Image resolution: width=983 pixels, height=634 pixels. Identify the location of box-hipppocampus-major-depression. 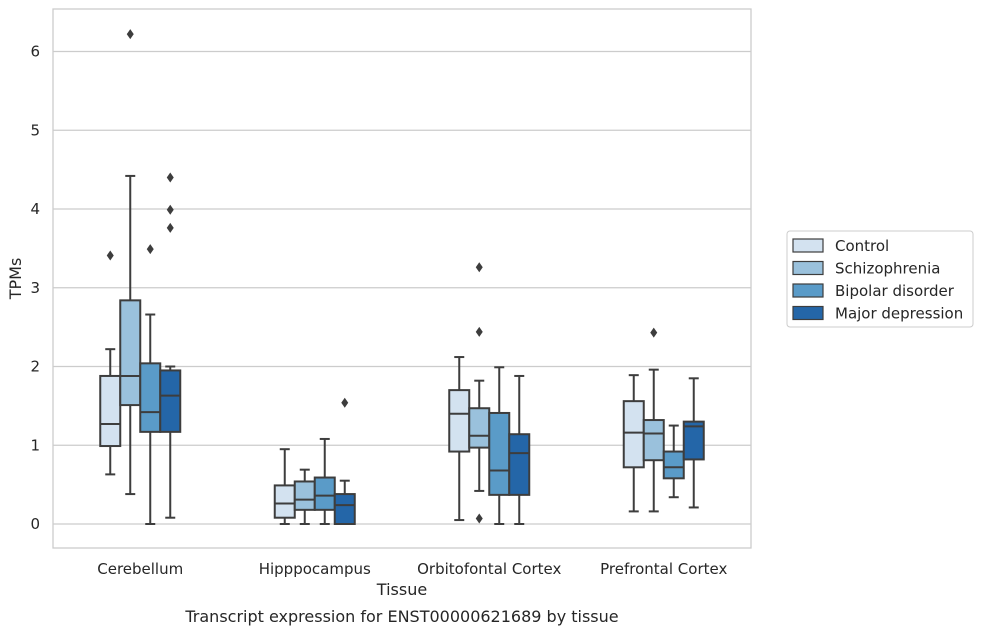
(344, 461).